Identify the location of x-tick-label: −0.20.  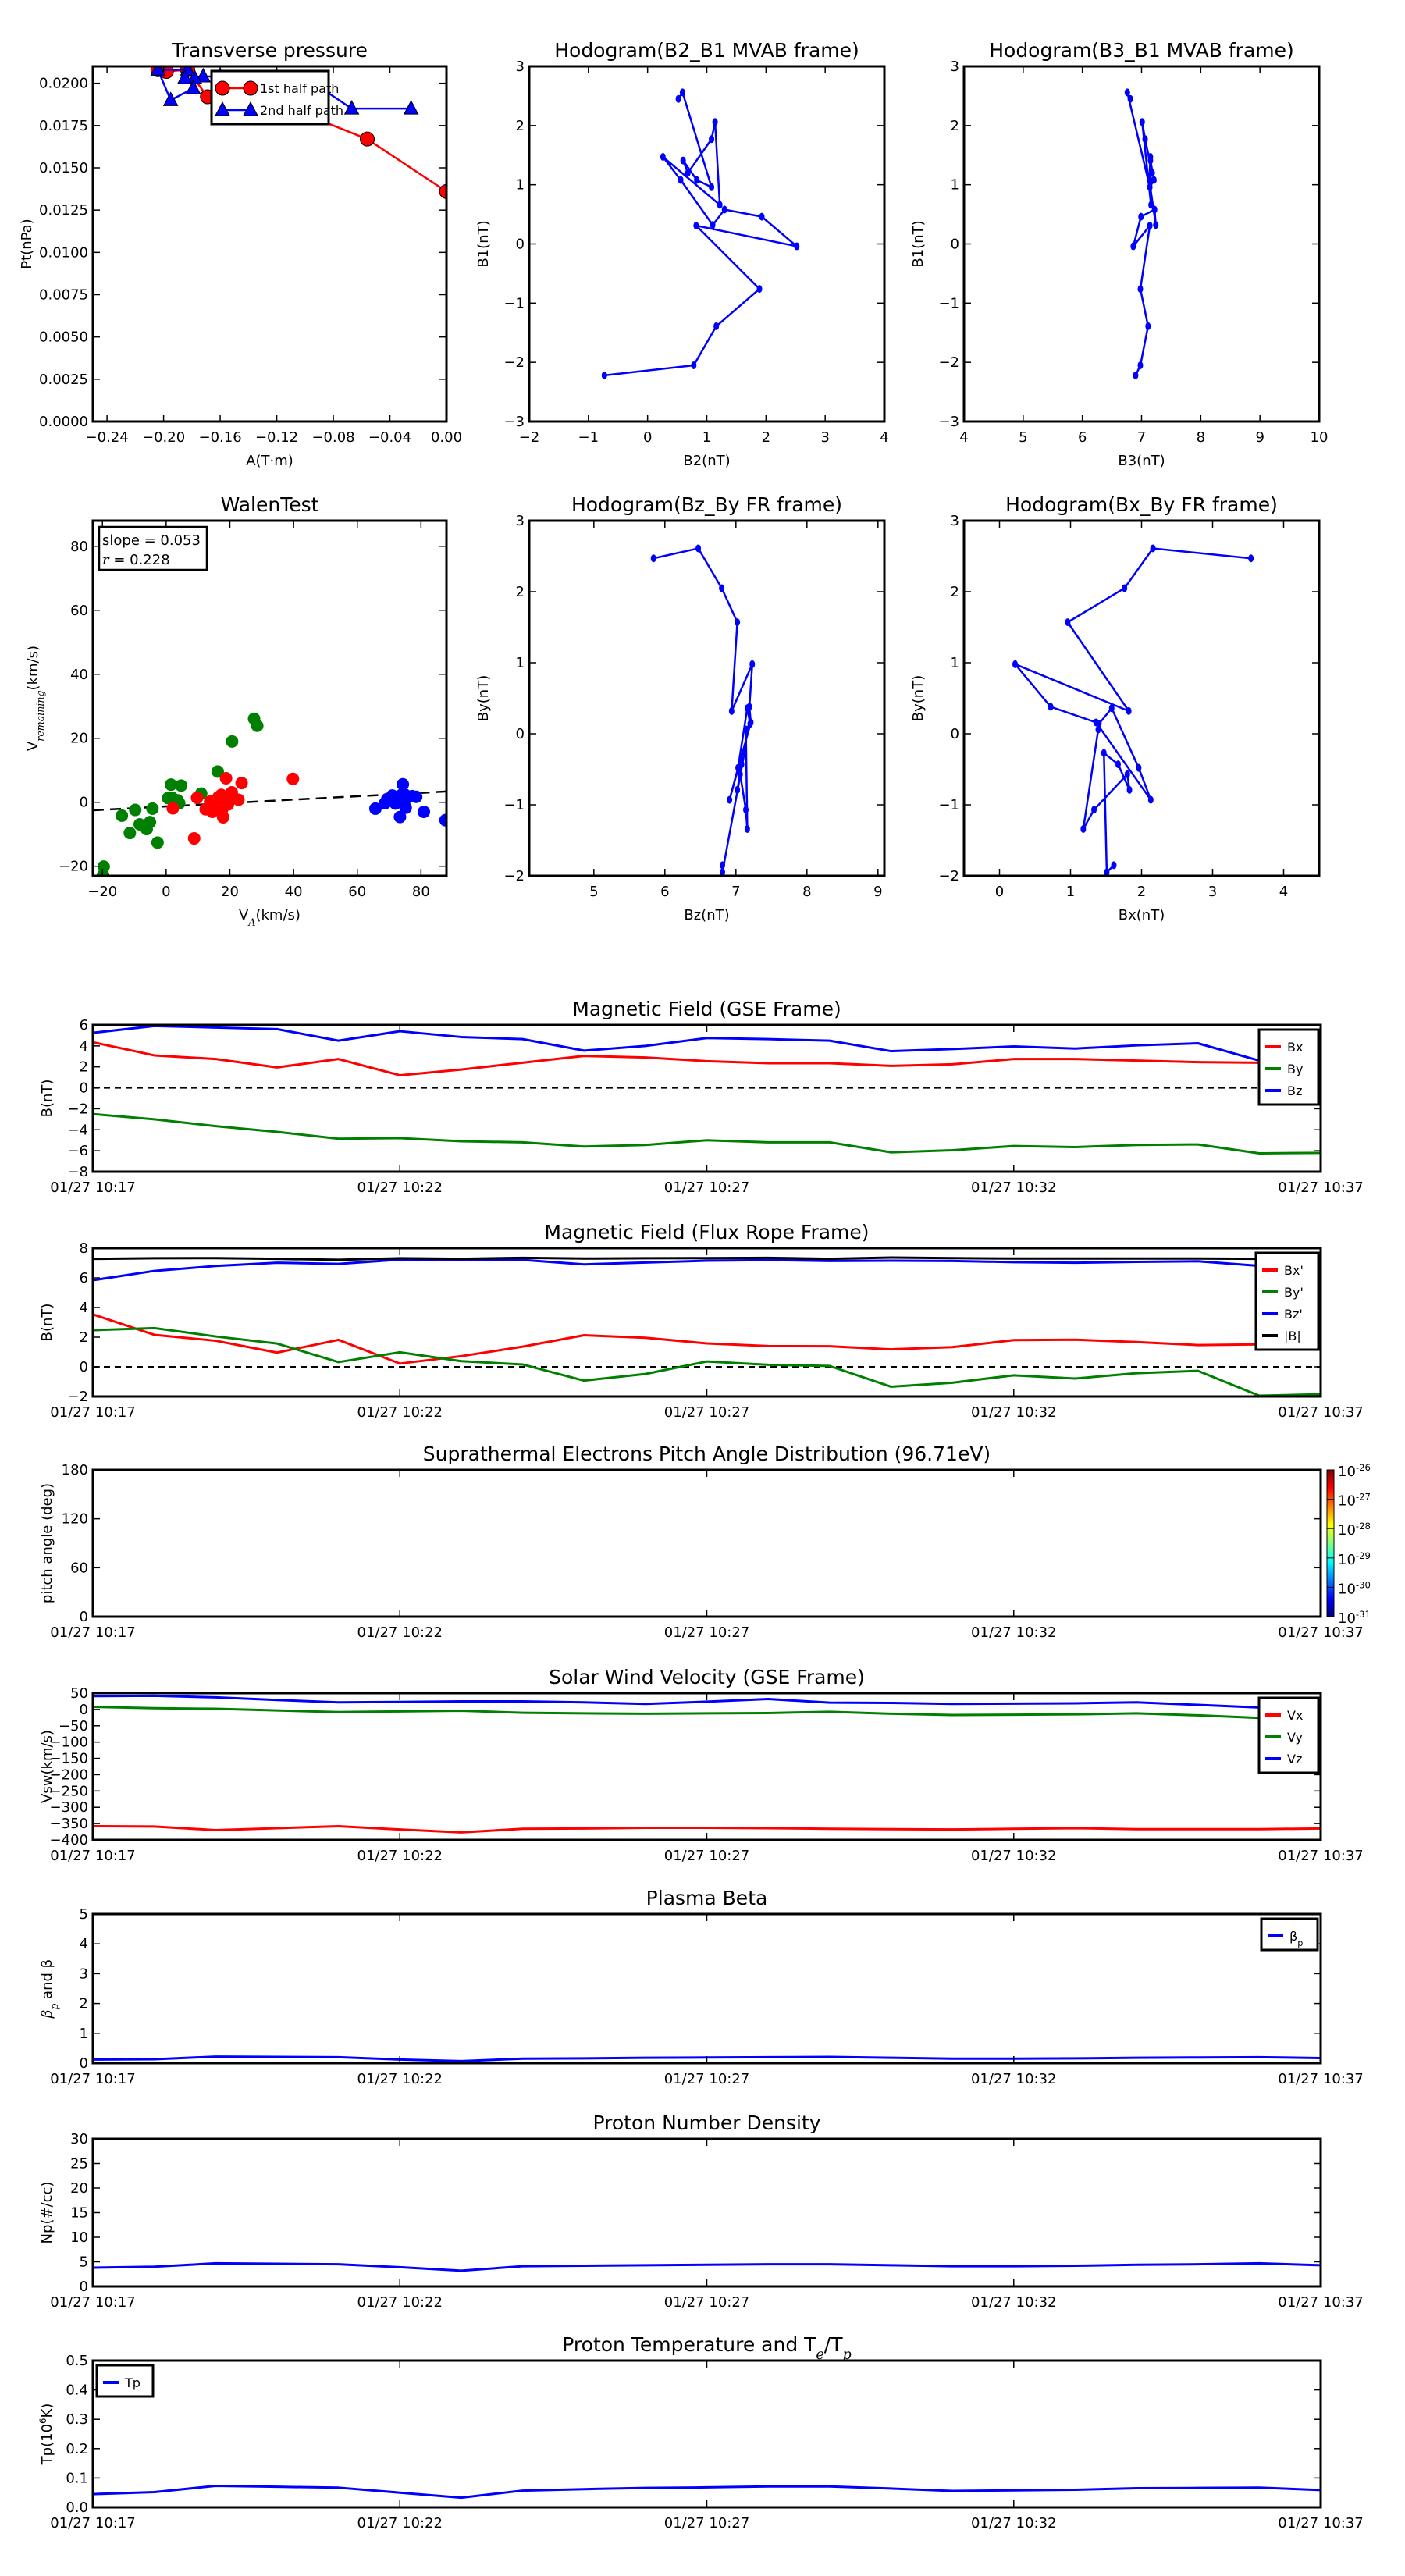
(163, 437).